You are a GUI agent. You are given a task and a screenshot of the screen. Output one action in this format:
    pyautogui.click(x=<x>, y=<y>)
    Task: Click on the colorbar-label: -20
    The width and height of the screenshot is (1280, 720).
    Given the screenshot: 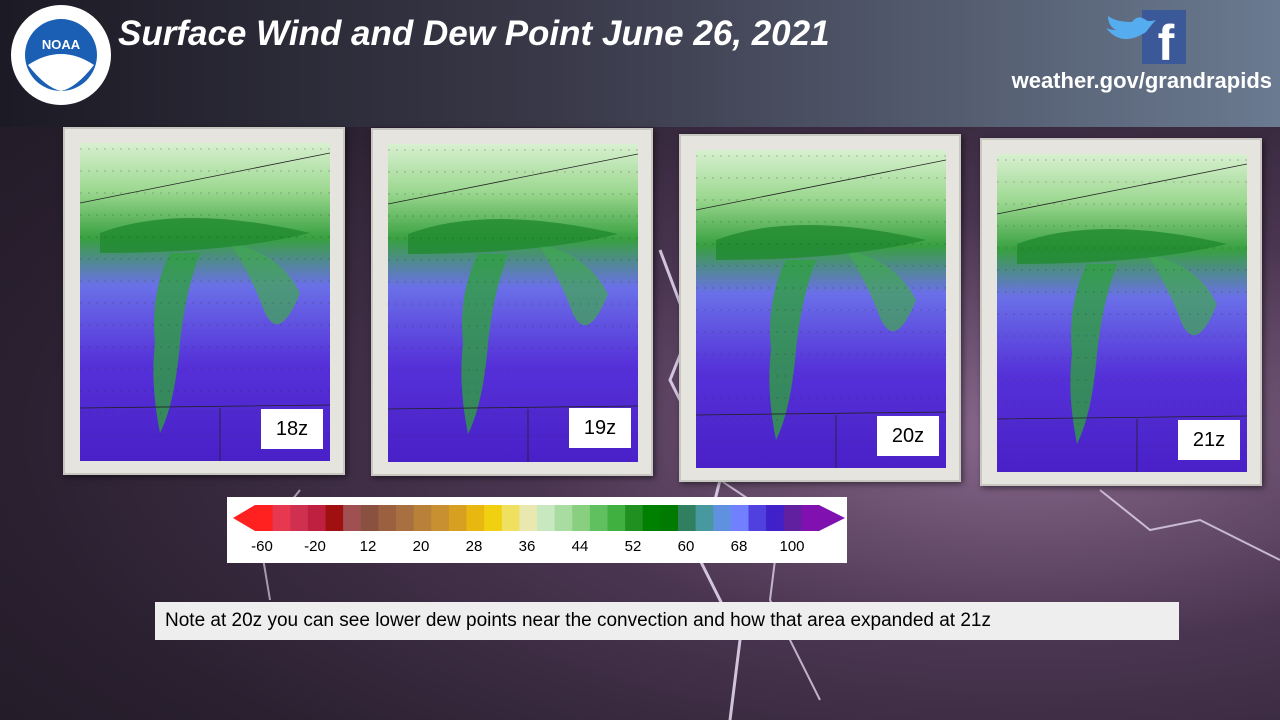 What is the action you would take?
    pyautogui.click(x=315, y=546)
    